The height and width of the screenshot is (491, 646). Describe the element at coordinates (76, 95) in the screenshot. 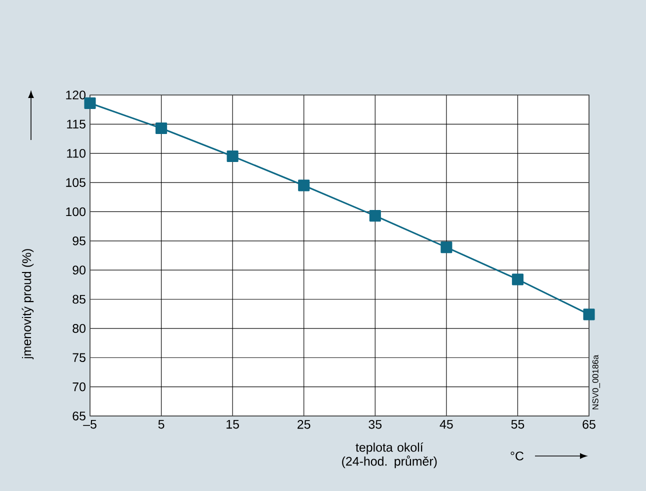

I see `y-tick-label: 120` at that location.